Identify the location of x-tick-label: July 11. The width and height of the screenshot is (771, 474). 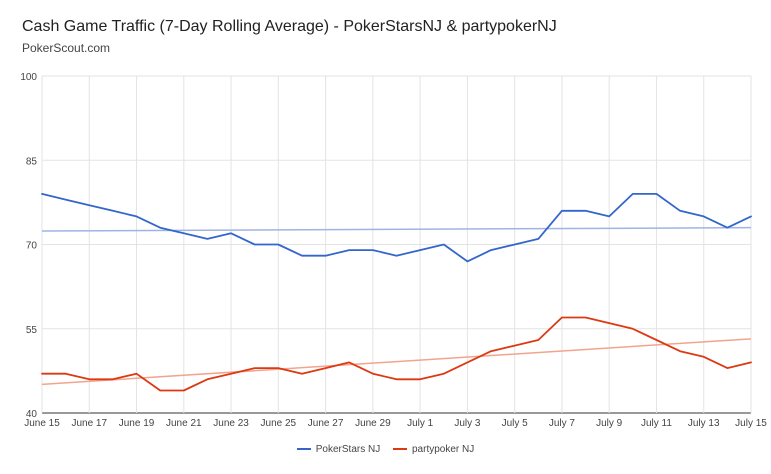
(656, 423).